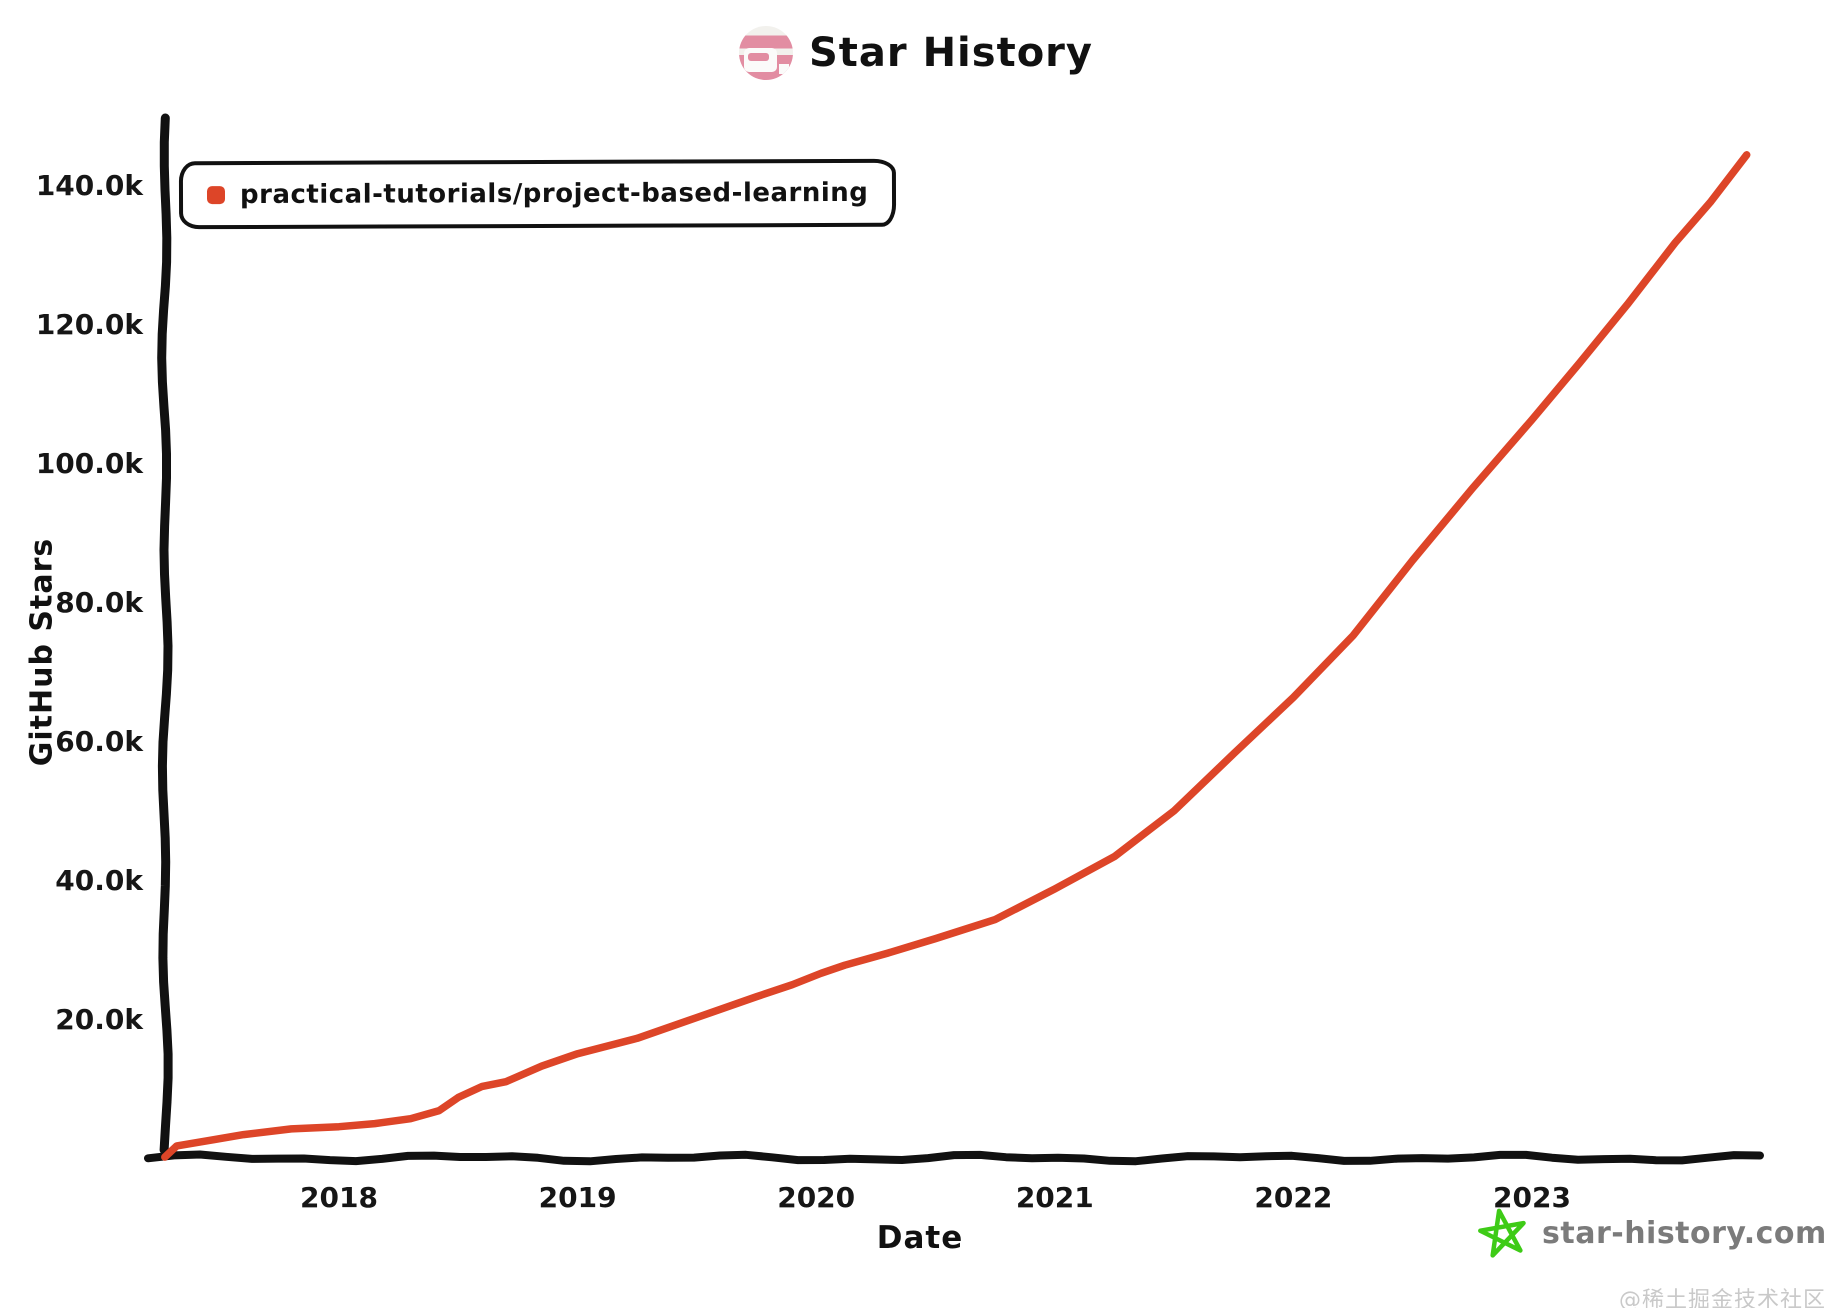 The height and width of the screenshot is (1308, 1832). I want to click on logo-notch-shape, so click(783, 68).